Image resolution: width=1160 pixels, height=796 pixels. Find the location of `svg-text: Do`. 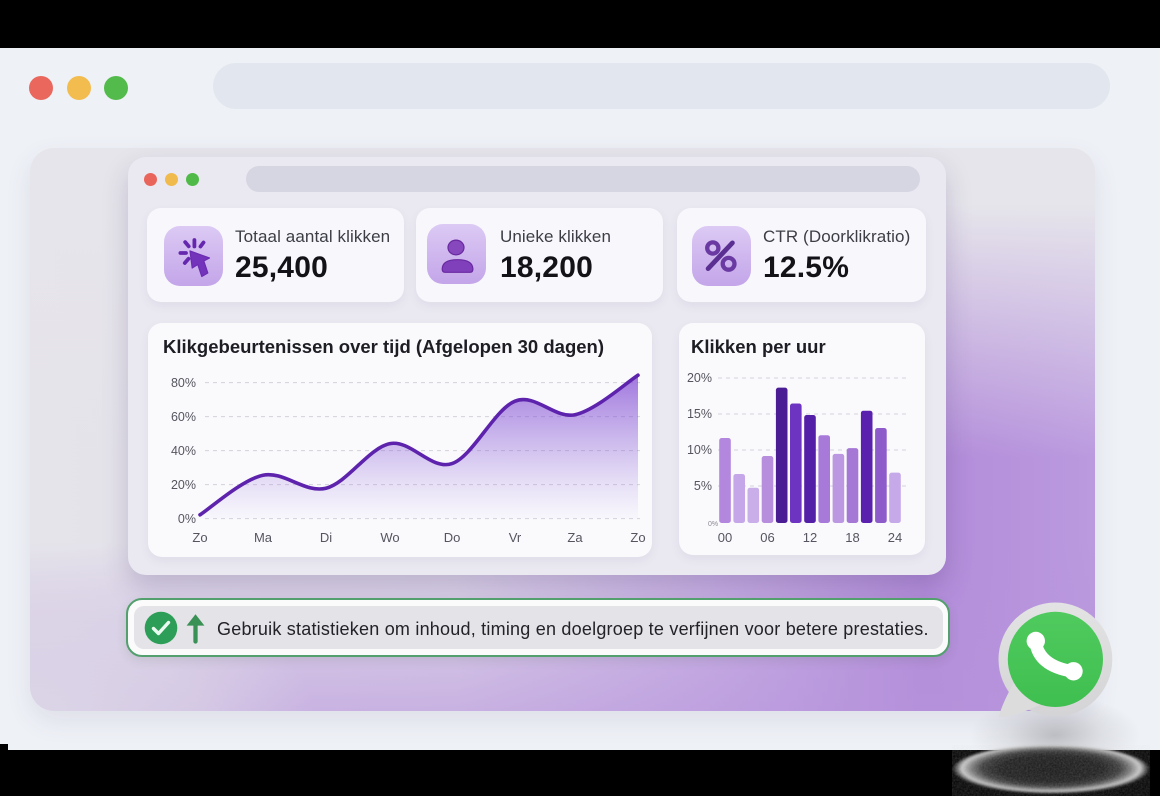

svg-text: Do is located at coordinates (452, 537).